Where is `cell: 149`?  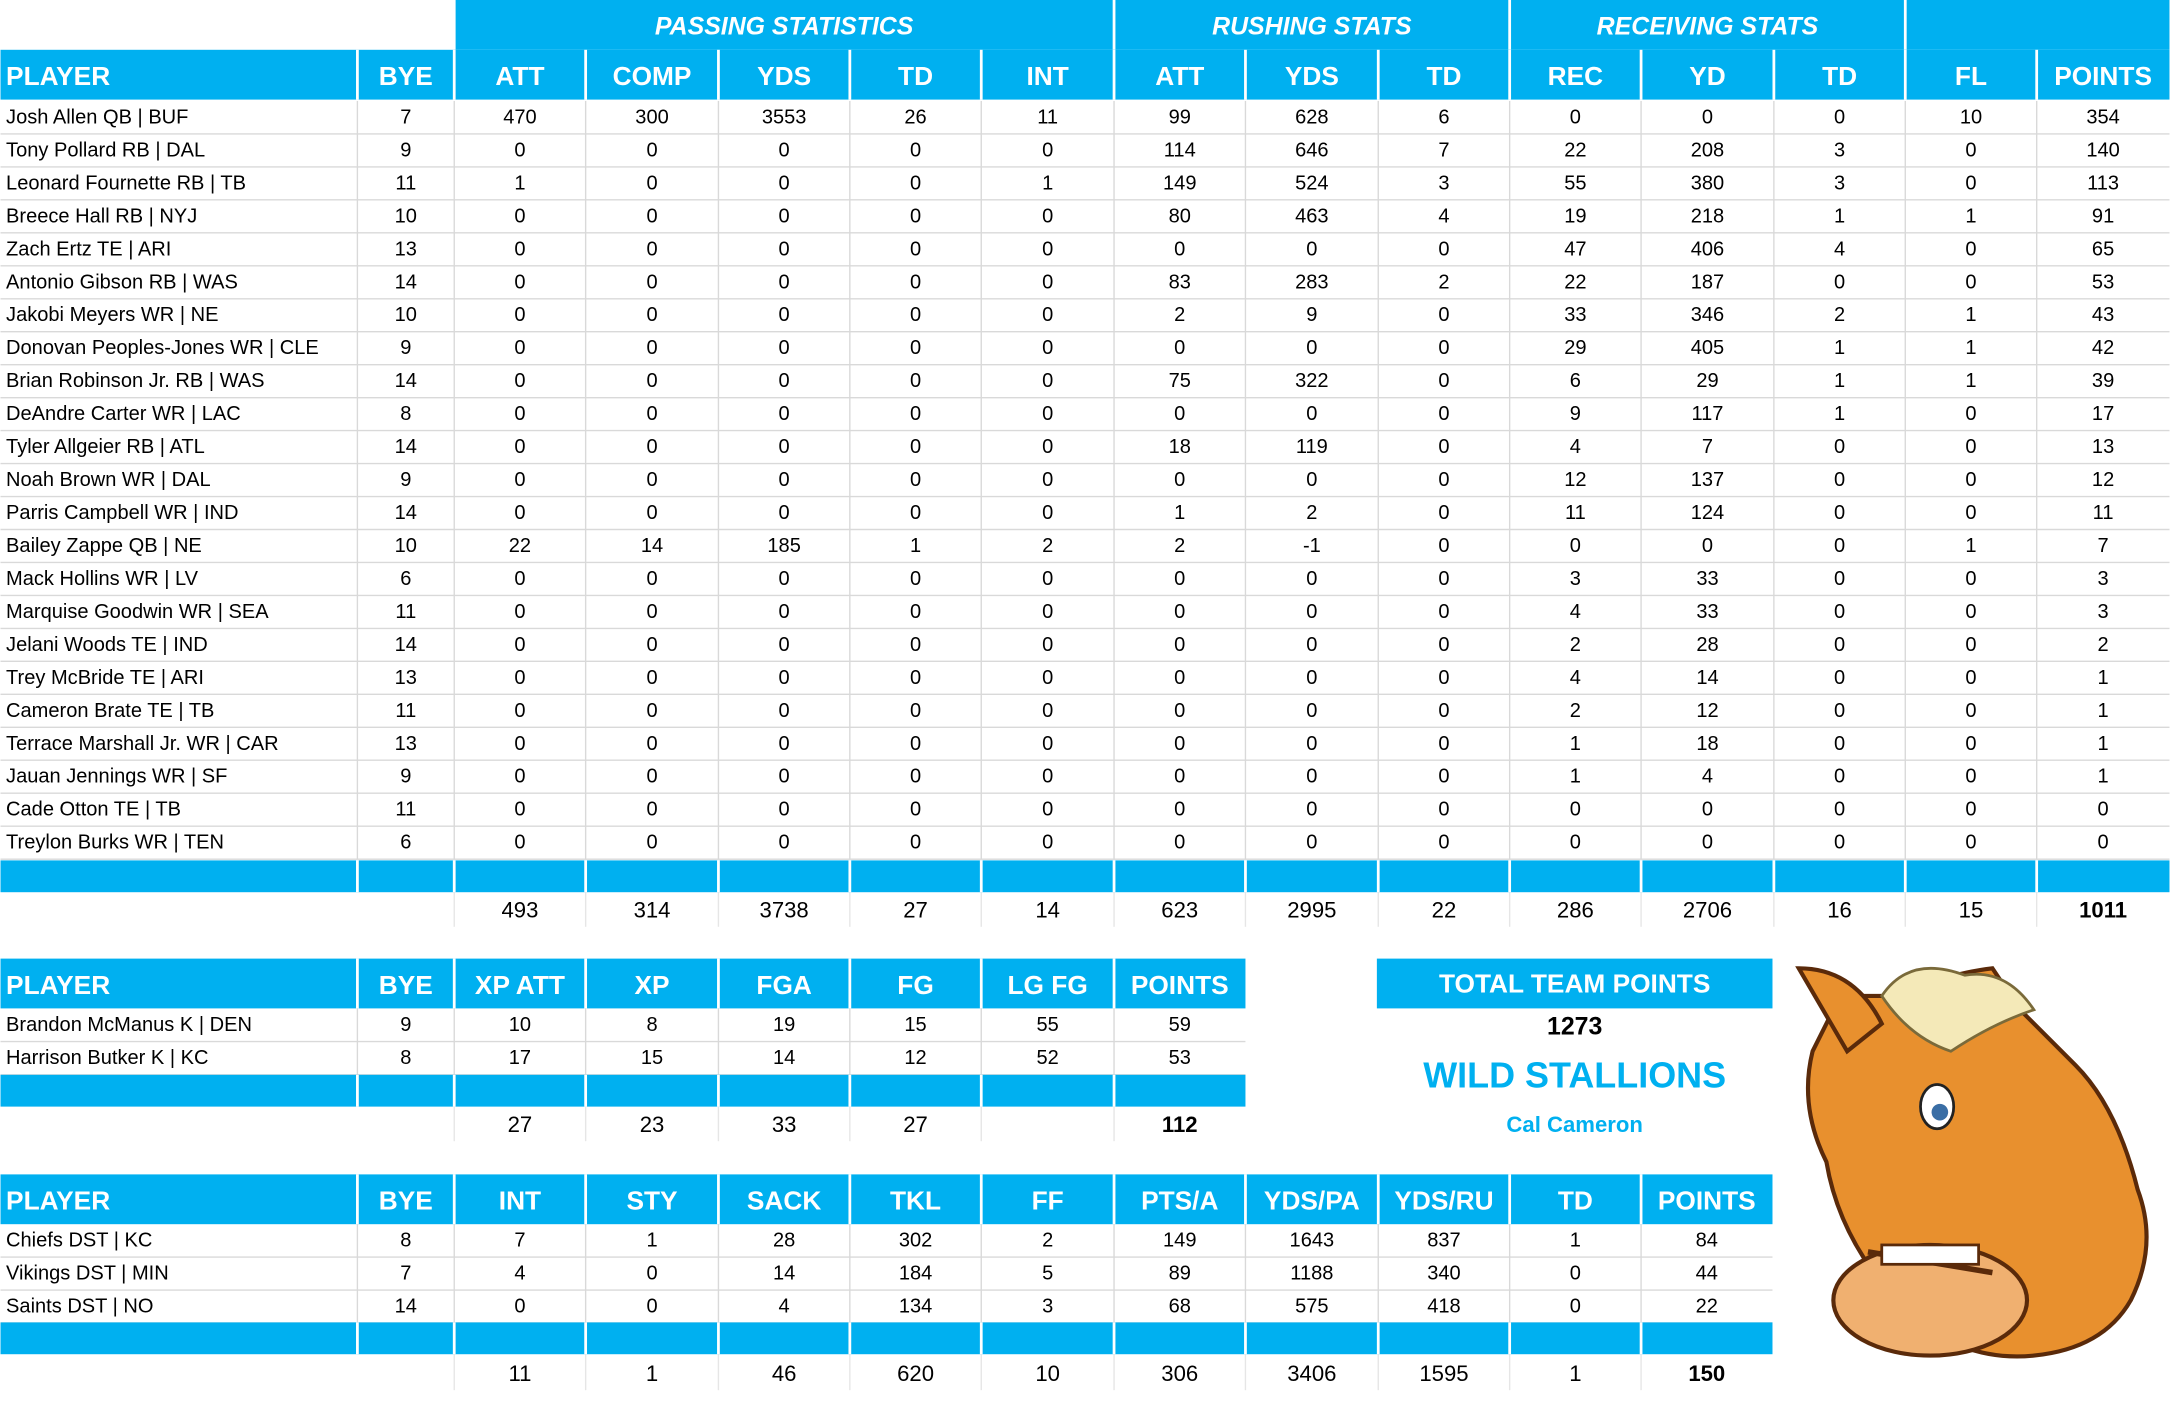 cell: 149 is located at coordinates (1179, 183).